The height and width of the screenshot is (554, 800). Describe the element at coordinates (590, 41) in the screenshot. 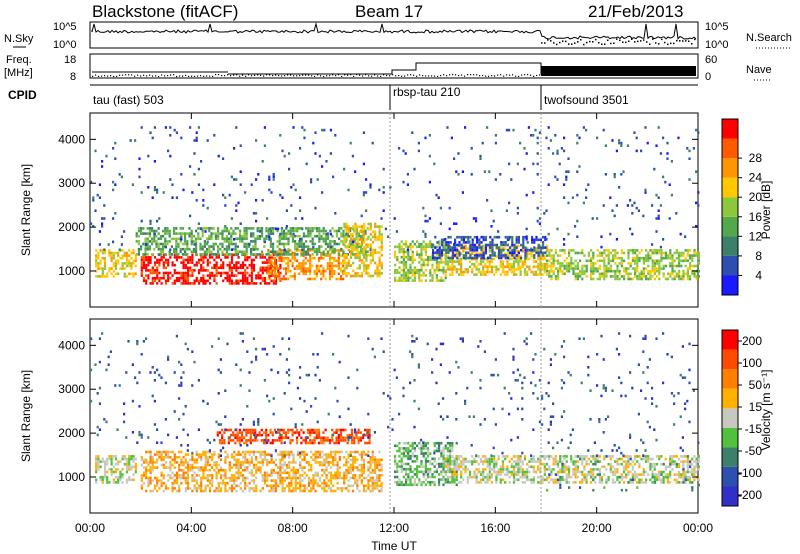

I see `nsearch-point` at that location.